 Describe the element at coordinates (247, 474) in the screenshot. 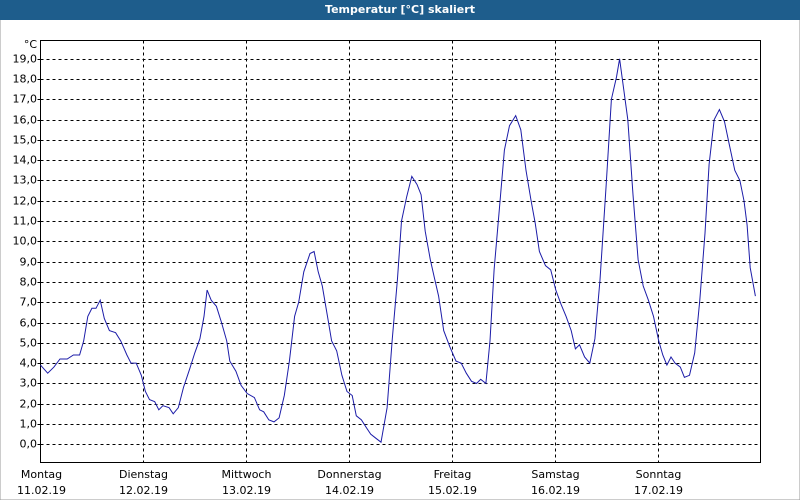

I see `x-tick-label: Mittwoch` at that location.